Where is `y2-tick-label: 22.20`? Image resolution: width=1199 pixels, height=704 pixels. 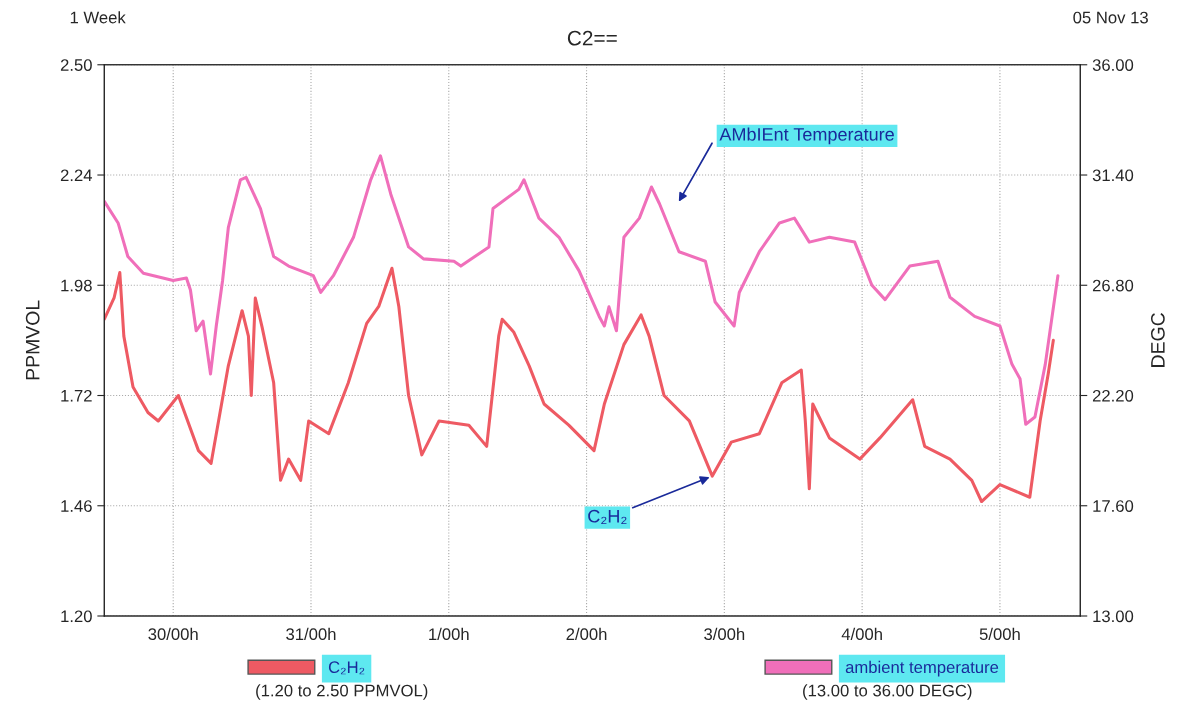 y2-tick-label: 22.20 is located at coordinates (1113, 395).